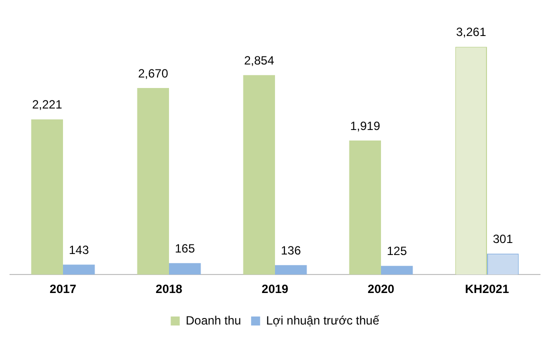 The image size is (550, 337). What do you see at coordinates (153, 73) in the screenshot?
I see `data-label: 2,670` at bounding box center [153, 73].